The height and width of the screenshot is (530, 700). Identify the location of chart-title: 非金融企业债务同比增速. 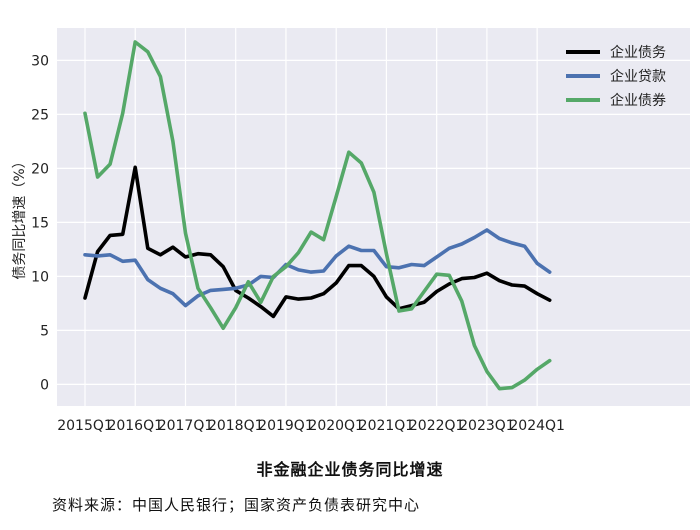
(350, 469).